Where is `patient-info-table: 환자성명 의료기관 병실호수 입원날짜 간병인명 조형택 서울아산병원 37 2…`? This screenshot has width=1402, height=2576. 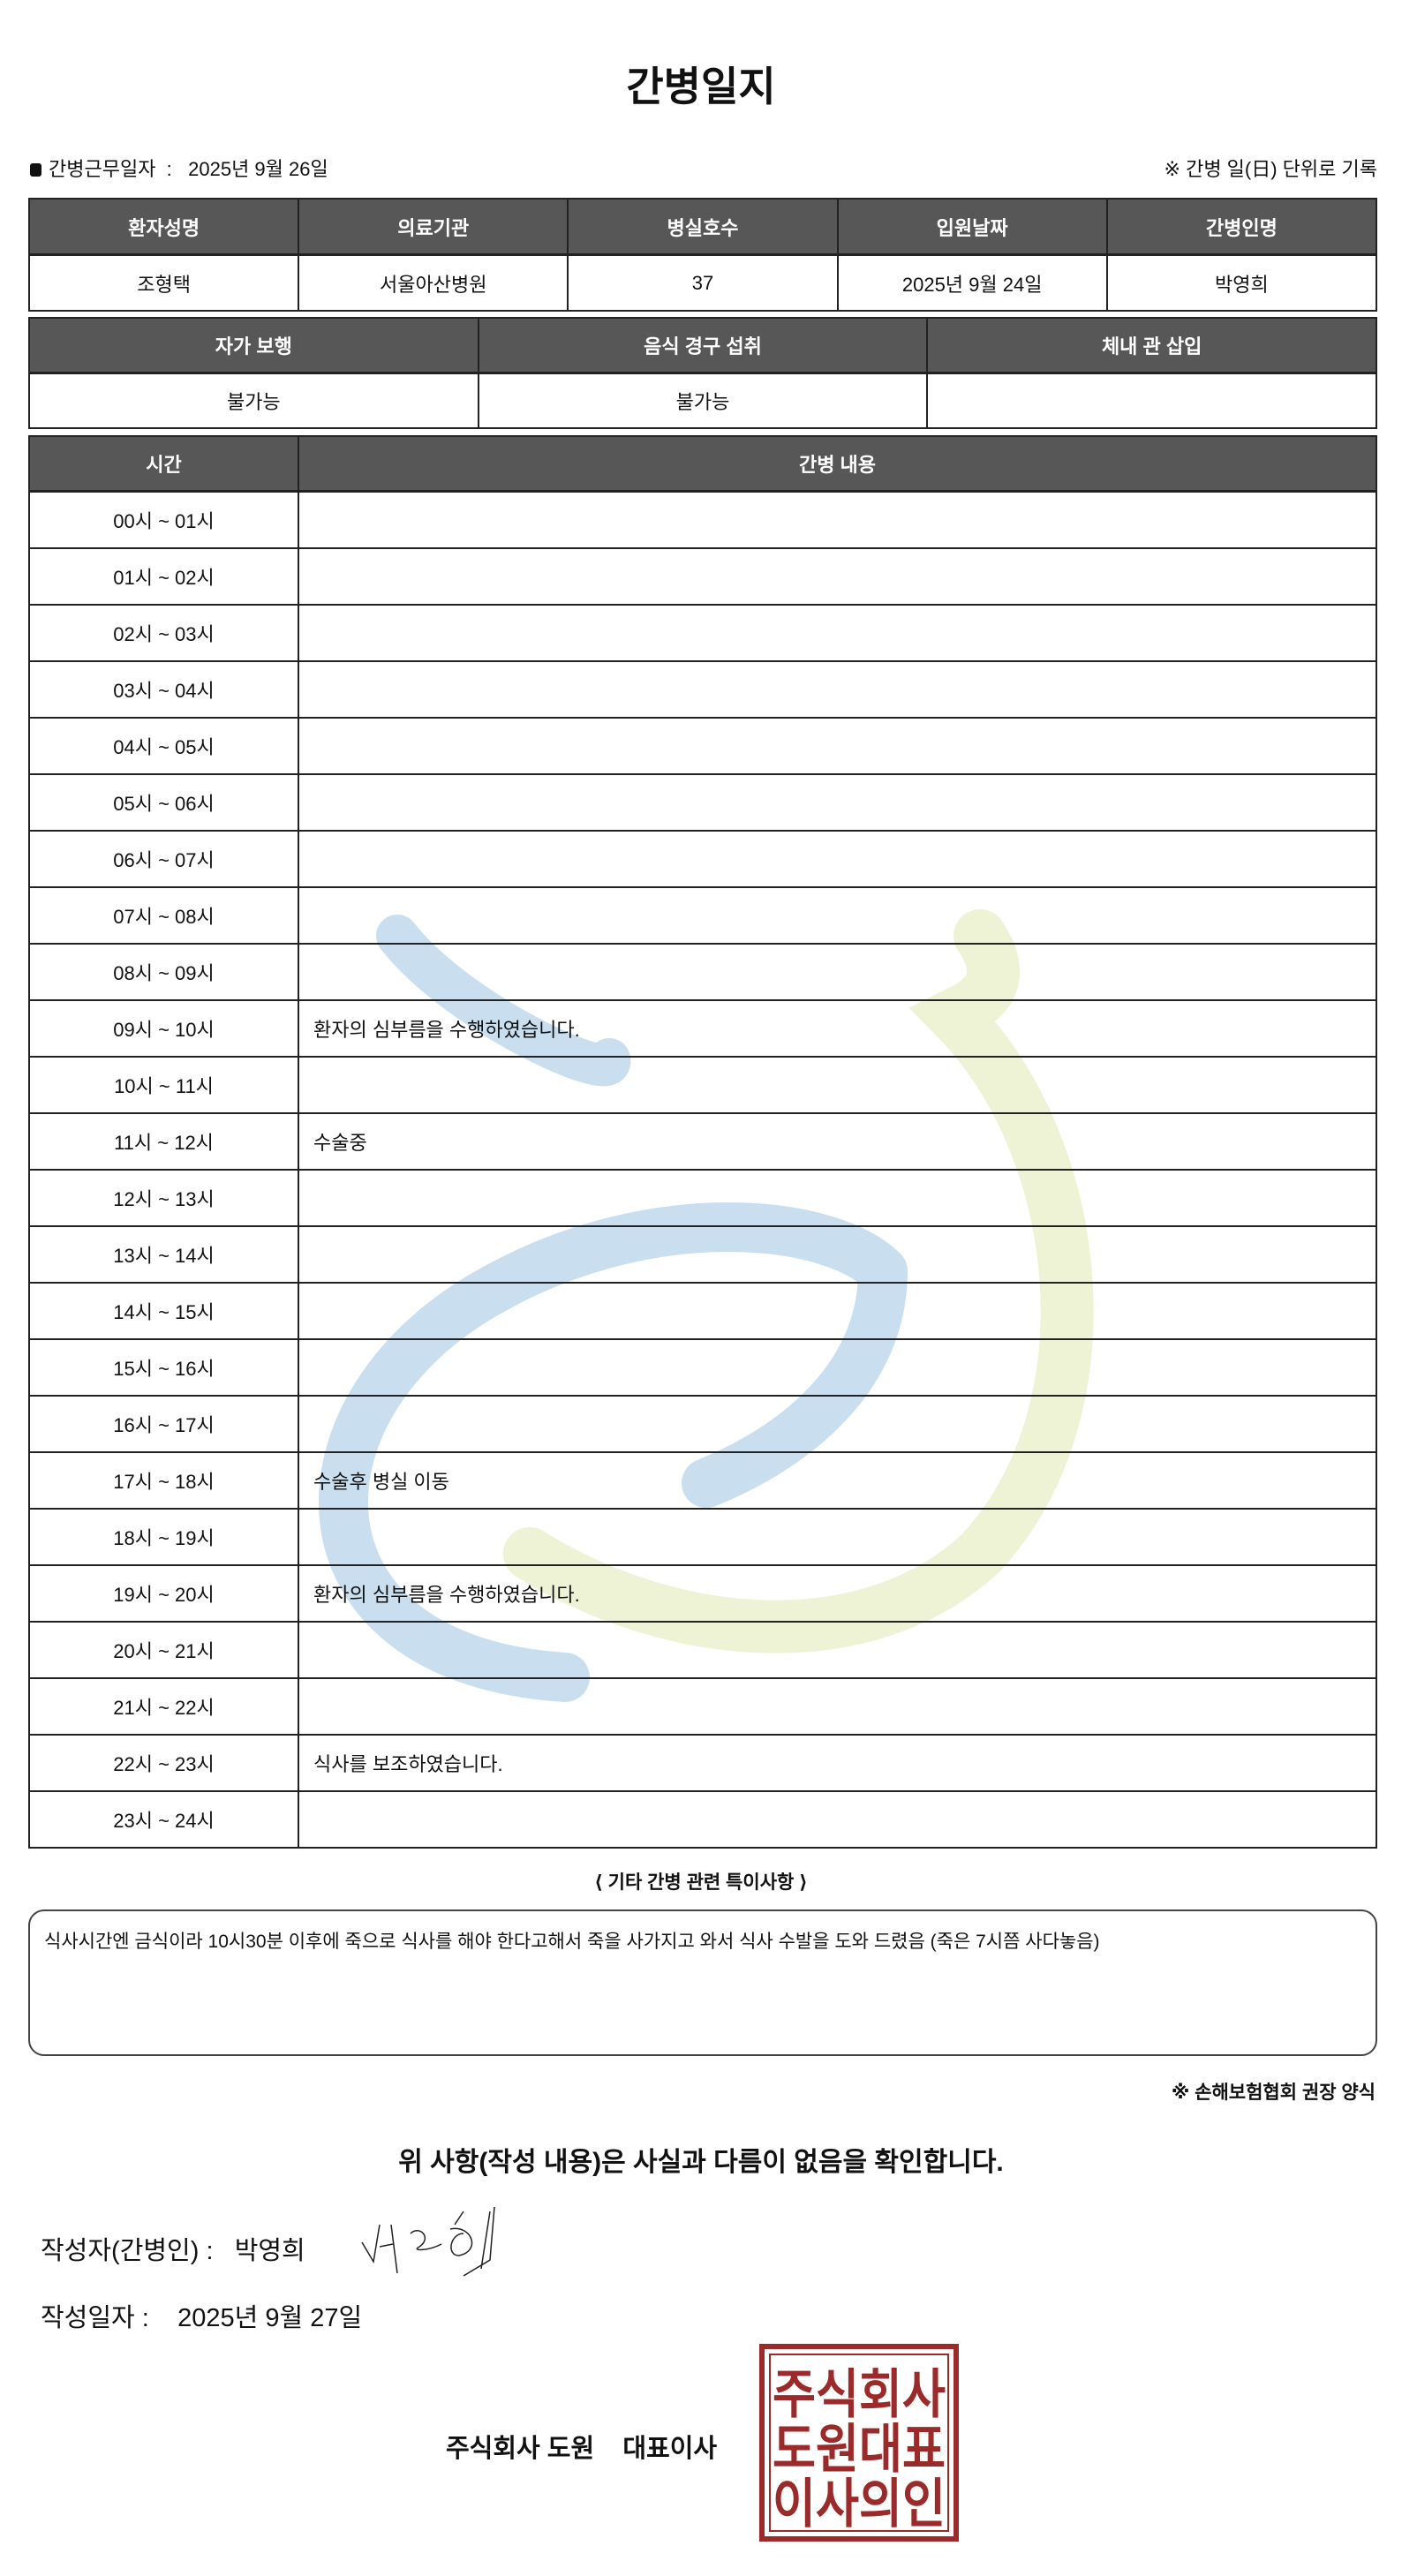
patient-info-table: 환자성명 의료기관 병실호수 입원날짜 간병인명 조형택 서울아산병원 37 2… is located at coordinates (702, 255).